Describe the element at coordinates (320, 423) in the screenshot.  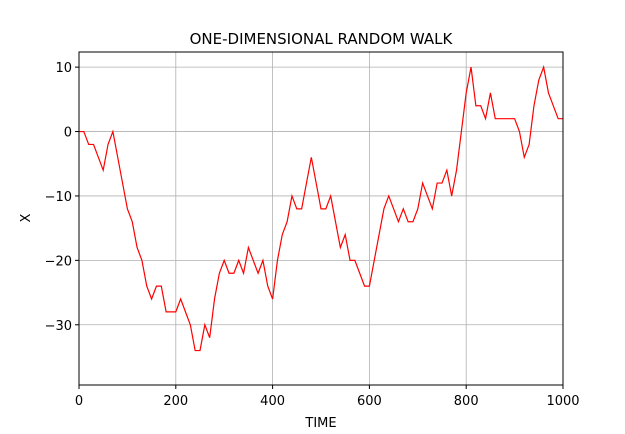
I see `x-axis-label: TIME` at that location.